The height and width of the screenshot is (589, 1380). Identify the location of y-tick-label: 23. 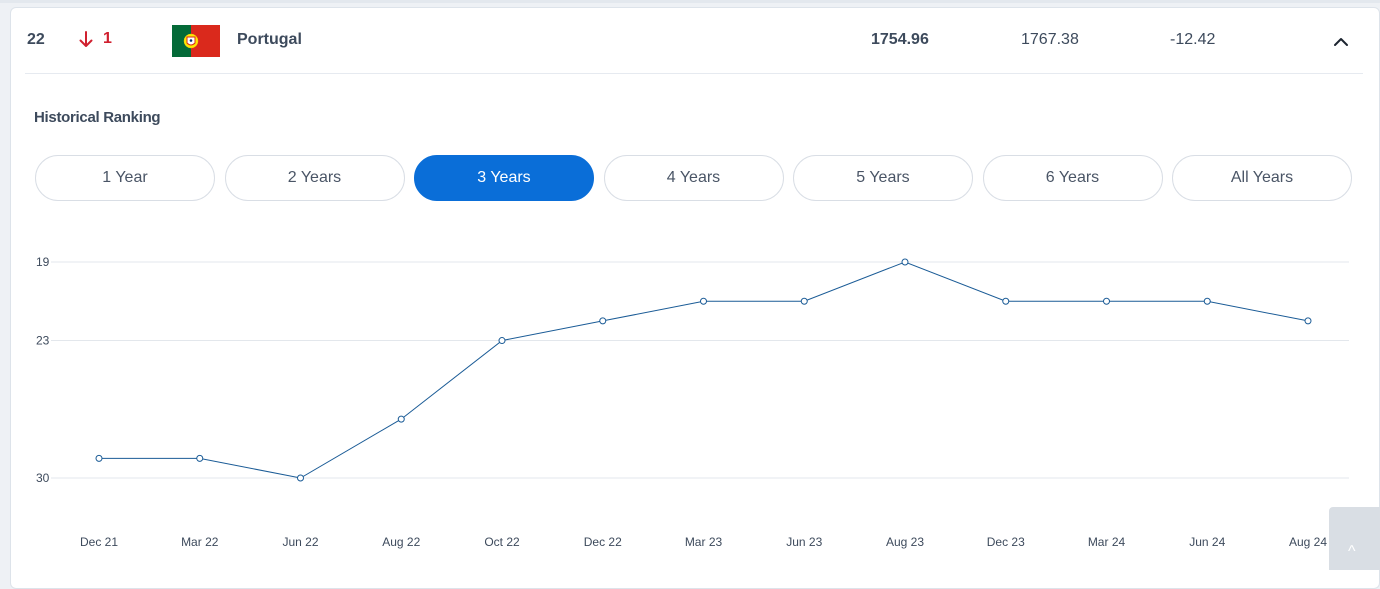
(43, 341).